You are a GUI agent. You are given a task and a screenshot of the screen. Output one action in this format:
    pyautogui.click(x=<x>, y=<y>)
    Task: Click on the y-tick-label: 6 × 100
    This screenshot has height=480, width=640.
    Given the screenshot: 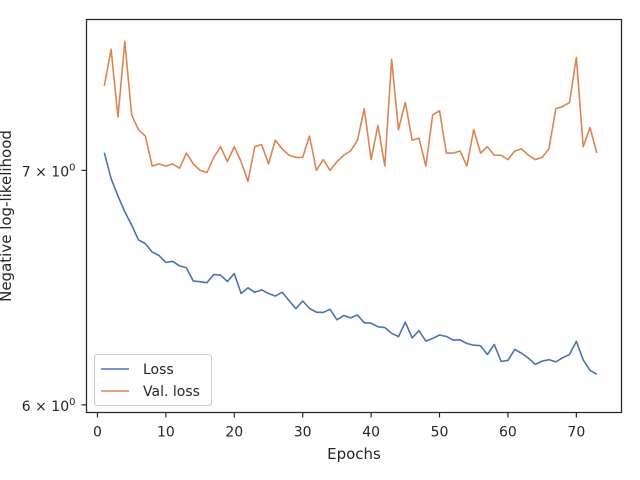 What is the action you would take?
    pyautogui.click(x=49, y=406)
    